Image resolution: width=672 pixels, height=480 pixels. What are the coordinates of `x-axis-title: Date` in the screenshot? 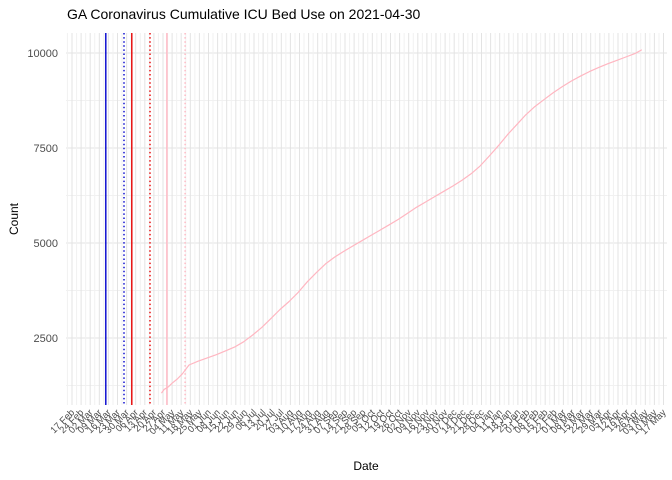 It's located at (366, 466).